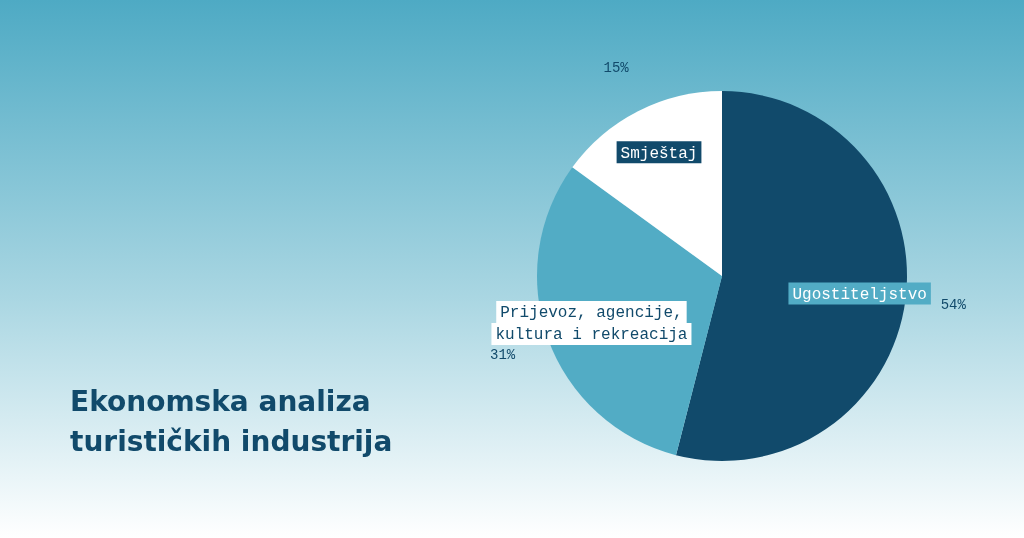 The image size is (1024, 538). Describe the element at coordinates (232, 422) in the screenshot. I see `text: Ekonomska analiza turističkih industrija` at that location.